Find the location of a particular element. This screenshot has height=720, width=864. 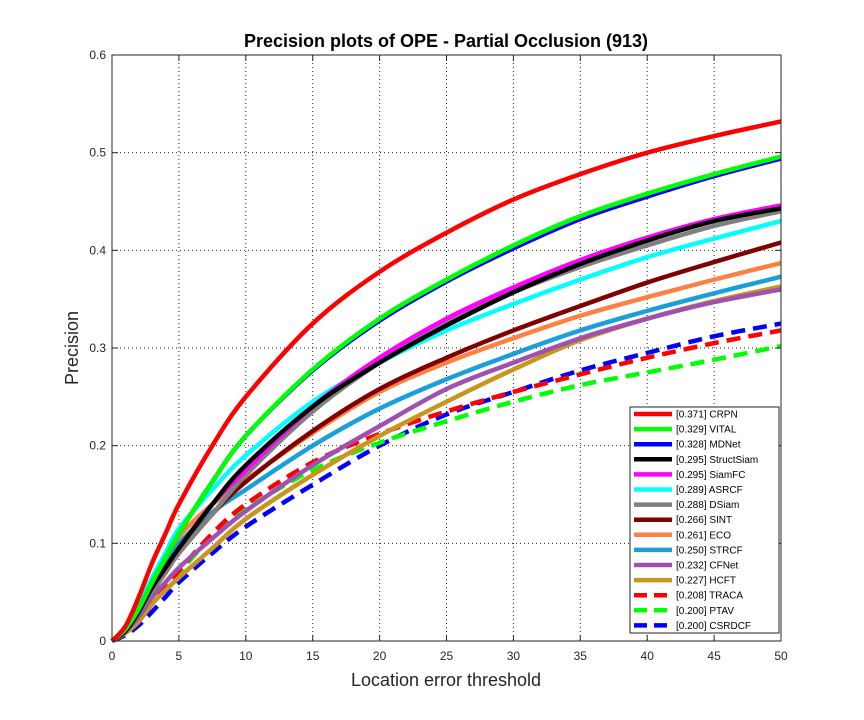

x-tick-label: 35 is located at coordinates (581, 656).